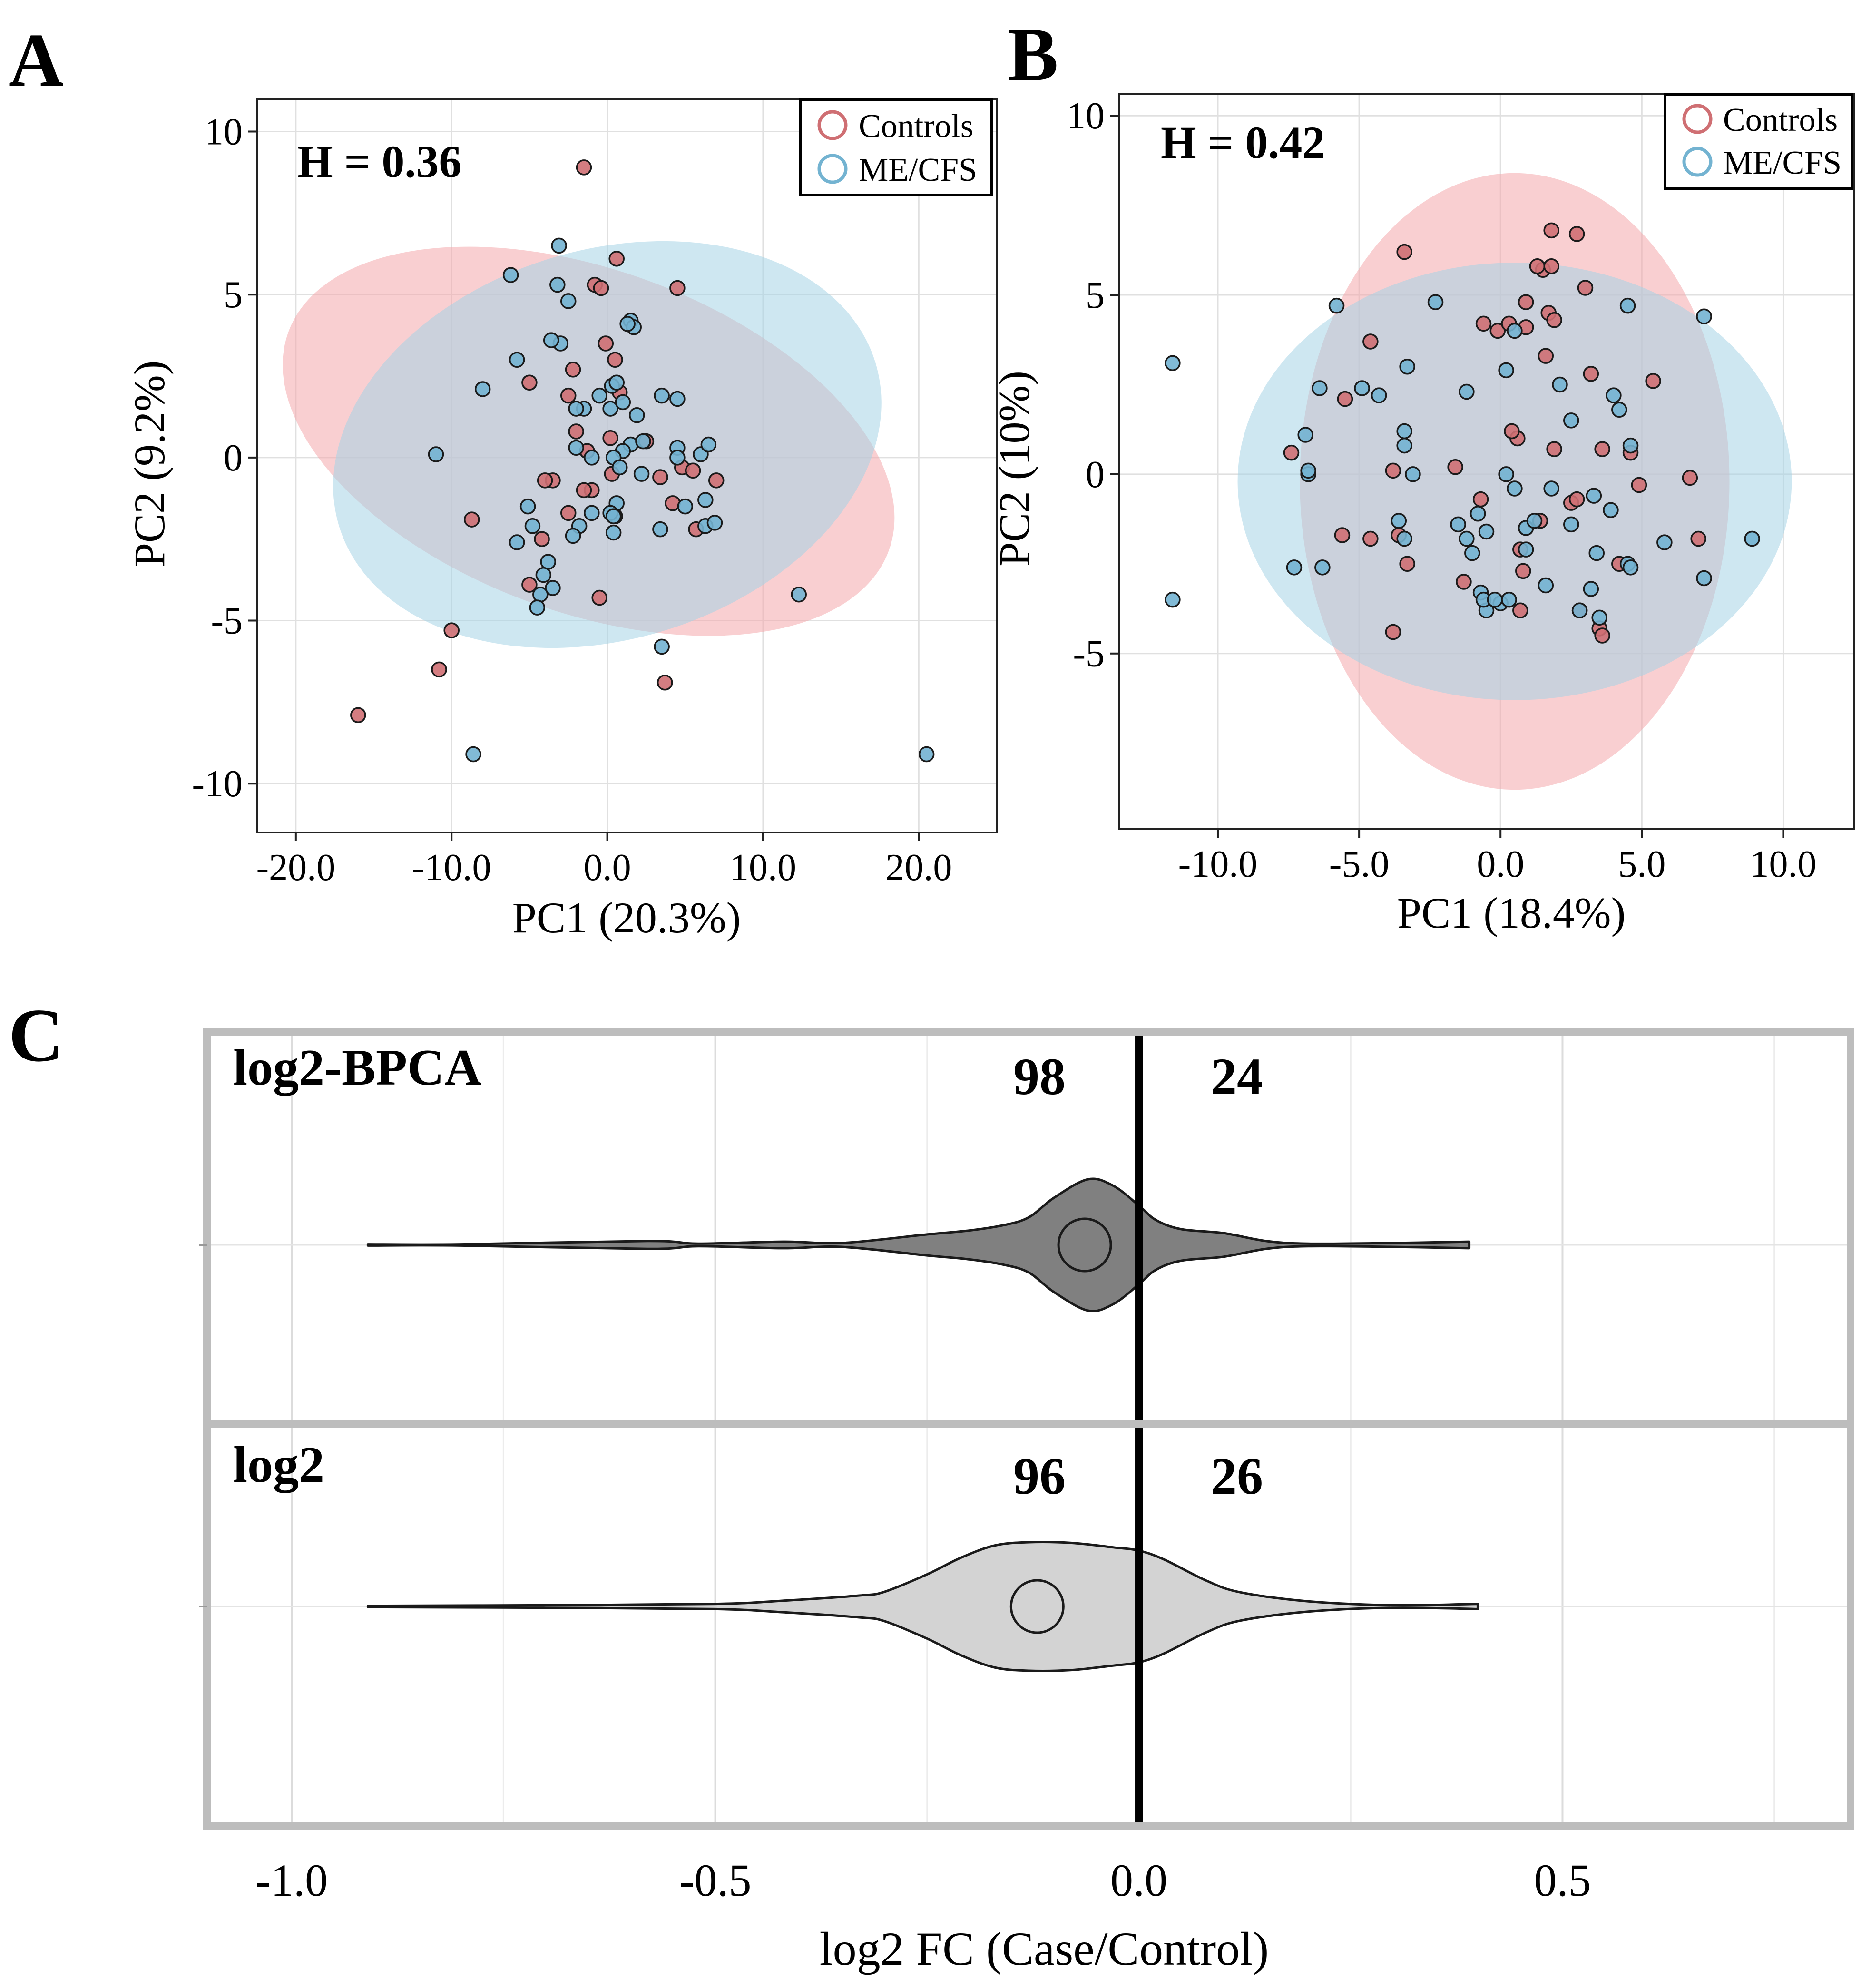 The width and height of the screenshot is (1871, 1988). What do you see at coordinates (1095, 475) in the screenshot?
I see `y-tick-label: 0` at bounding box center [1095, 475].